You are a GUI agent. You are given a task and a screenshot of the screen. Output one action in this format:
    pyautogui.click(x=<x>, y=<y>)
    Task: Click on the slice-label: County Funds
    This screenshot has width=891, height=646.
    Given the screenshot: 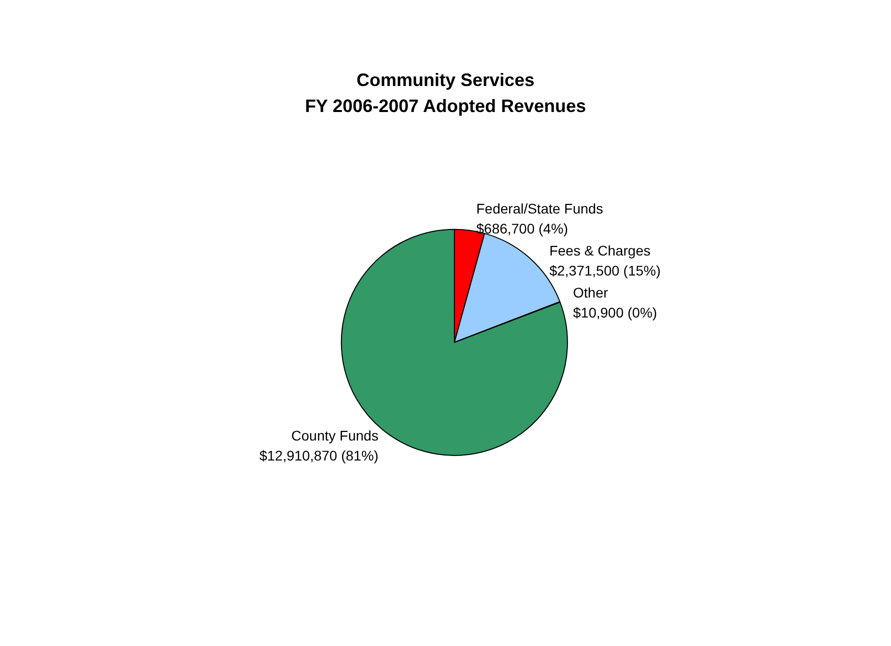 What is the action you would take?
    pyautogui.click(x=334, y=435)
    